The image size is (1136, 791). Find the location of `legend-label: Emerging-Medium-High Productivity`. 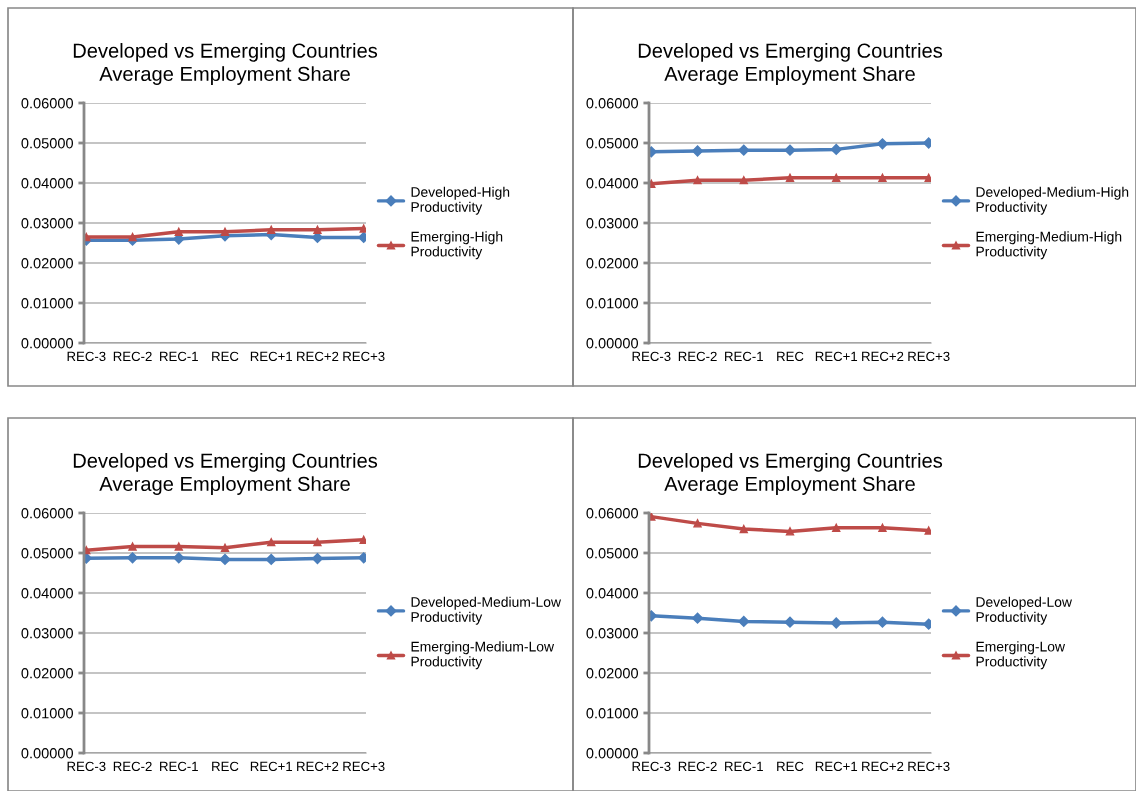

legend-label: Emerging-Medium-High Productivity is located at coordinates (1049, 245).